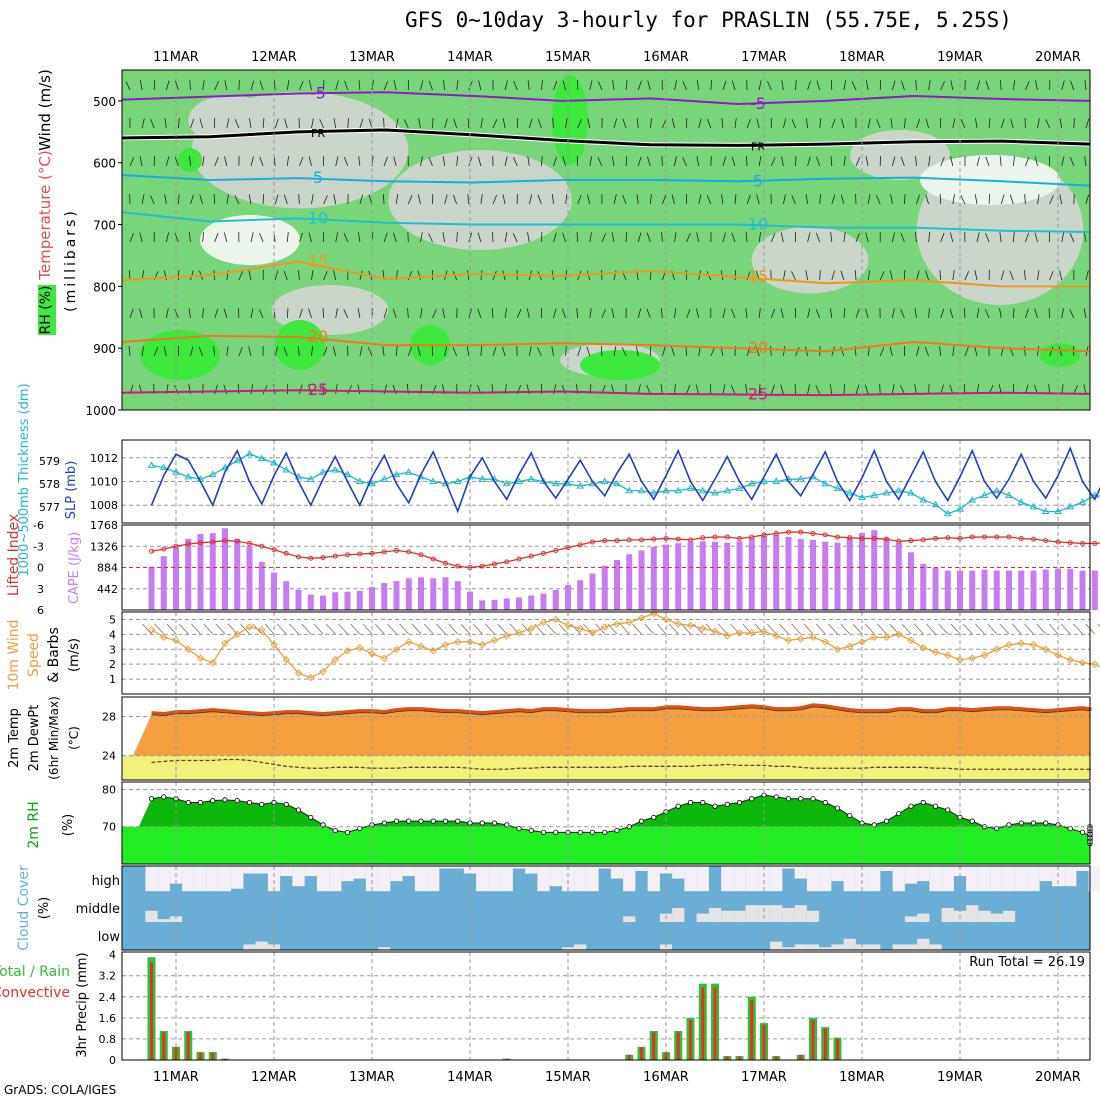  What do you see at coordinates (104, 525) in the screenshot?
I see `cape-tick-label: 1768` at bounding box center [104, 525].